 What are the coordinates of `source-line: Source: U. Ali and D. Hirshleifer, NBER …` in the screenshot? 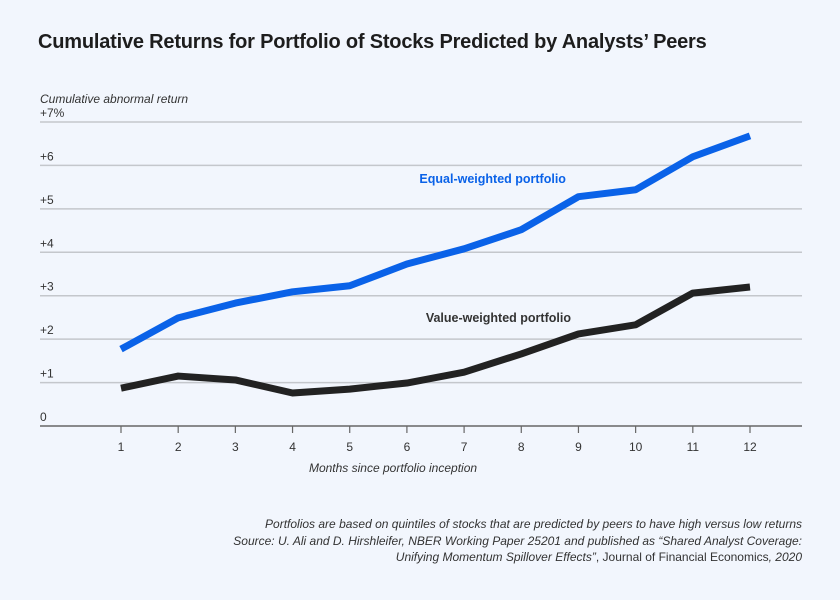 It's located at (517, 540).